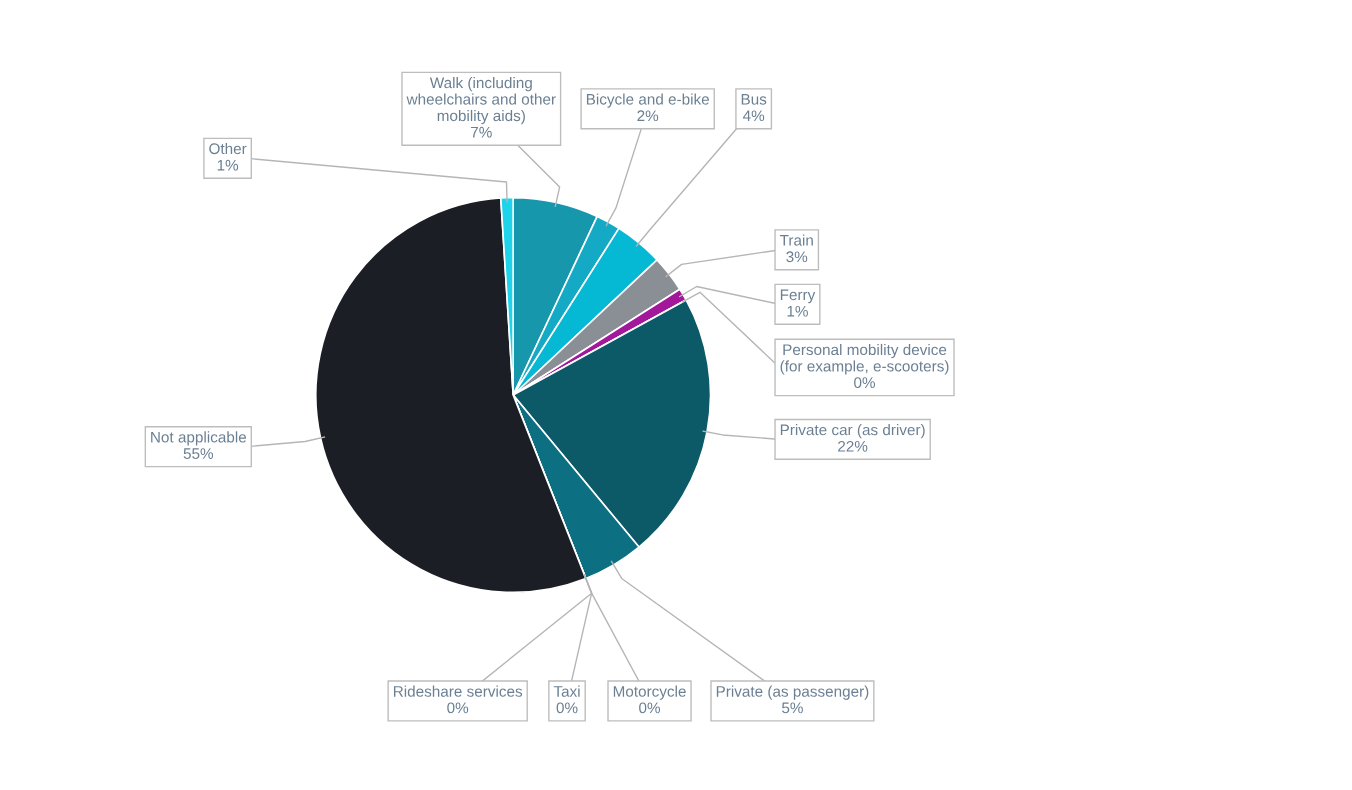  I want to click on slice-label: Other, so click(228, 148).